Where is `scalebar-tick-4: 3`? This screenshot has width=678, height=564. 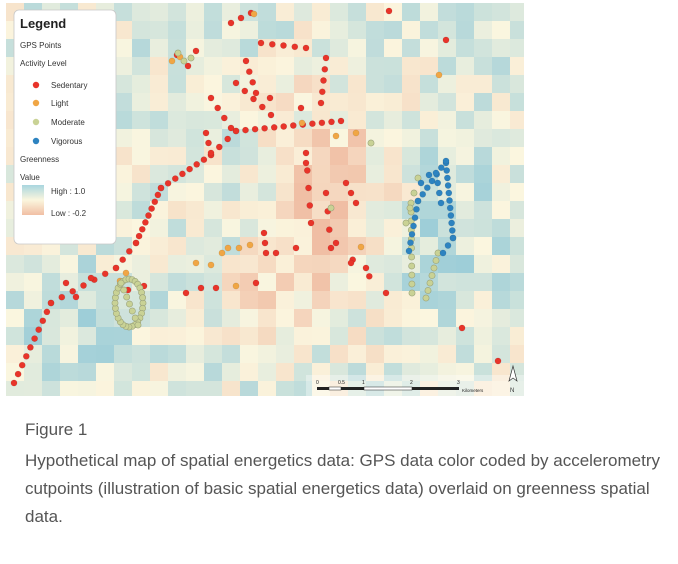
scalebar-tick-4: 3 is located at coordinates (458, 383).